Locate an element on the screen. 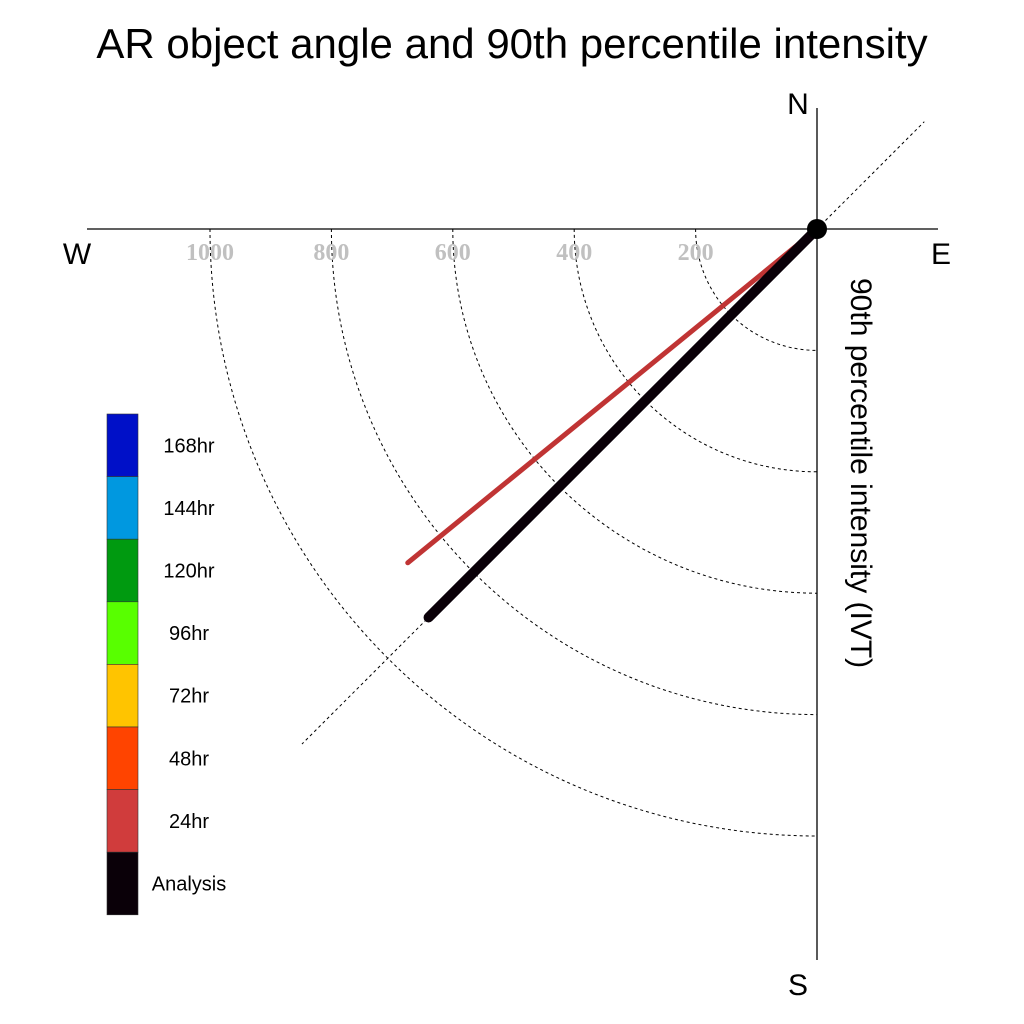 This screenshot has width=1024, height=1024. tick-label-1000: 1000 is located at coordinates (210, 253).